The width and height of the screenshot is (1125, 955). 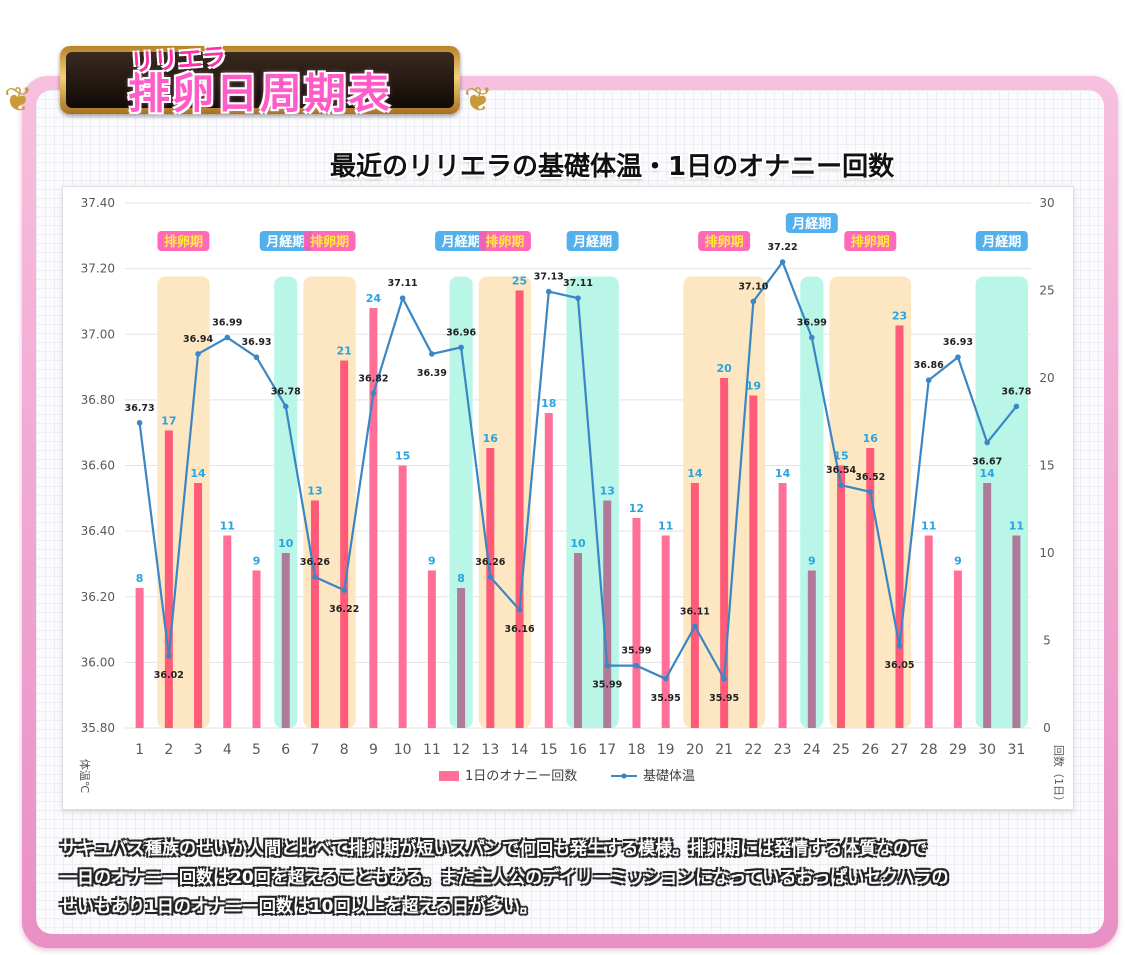 What do you see at coordinates (256, 750) in the screenshot?
I see `x-tick: 5` at bounding box center [256, 750].